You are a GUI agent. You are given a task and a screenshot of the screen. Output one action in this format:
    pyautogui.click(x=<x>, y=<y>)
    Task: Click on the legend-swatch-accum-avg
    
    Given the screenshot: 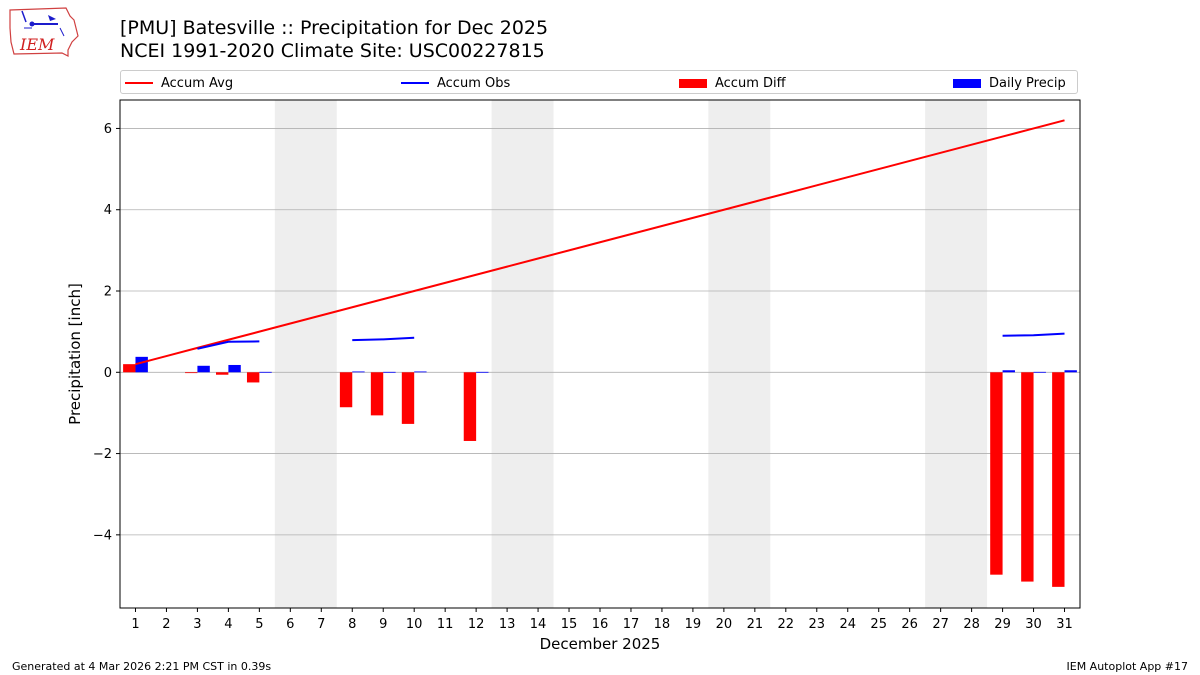 What is the action you would take?
    pyautogui.click(x=139, y=83)
    